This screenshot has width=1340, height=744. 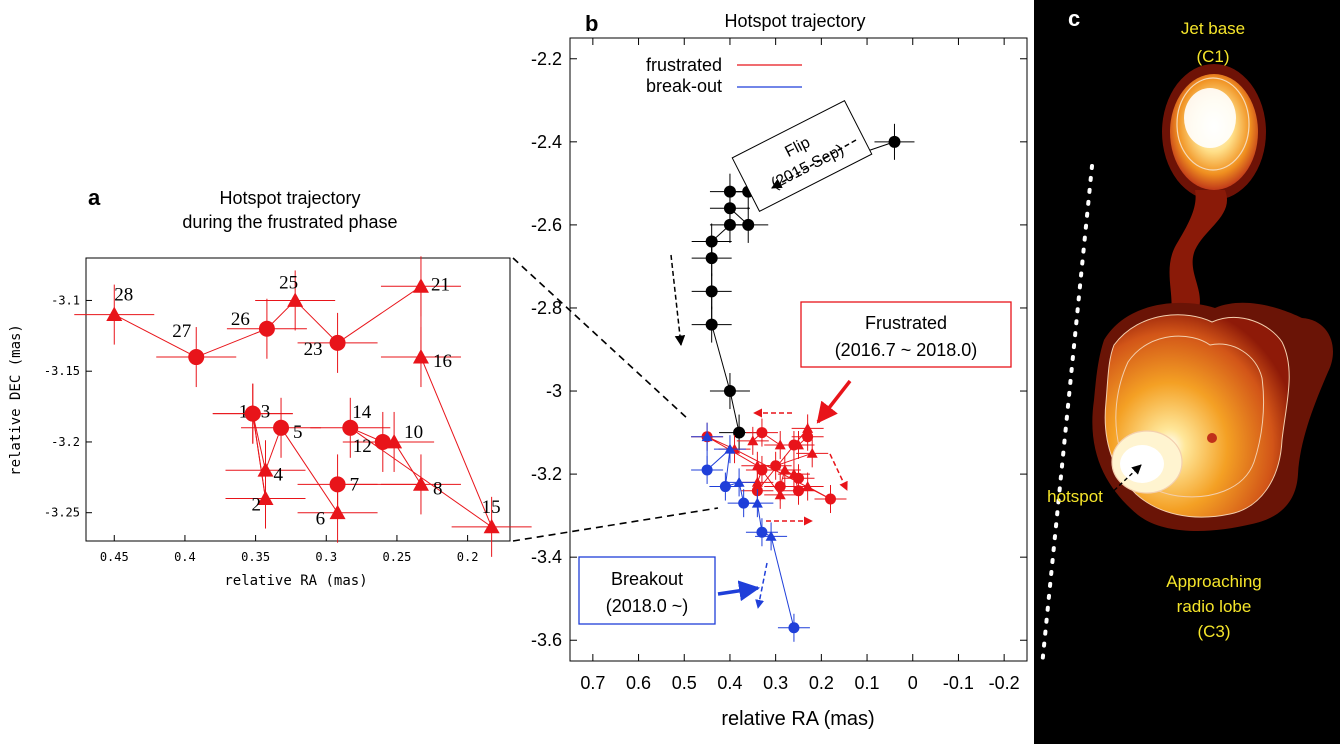 What do you see at coordinates (906, 334) in the screenshot?
I see `frustrated-box` at bounding box center [906, 334].